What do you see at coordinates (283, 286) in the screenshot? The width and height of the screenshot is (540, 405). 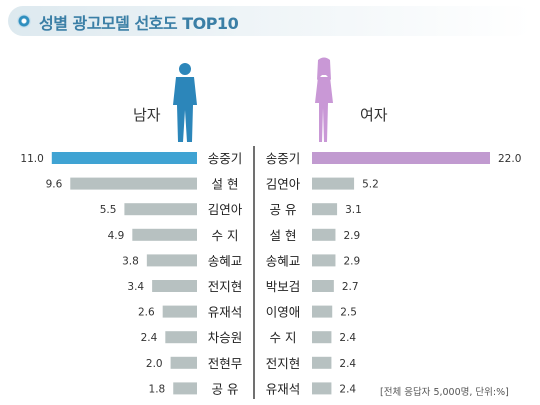 I see `female-category-label: 박보검` at bounding box center [283, 286].